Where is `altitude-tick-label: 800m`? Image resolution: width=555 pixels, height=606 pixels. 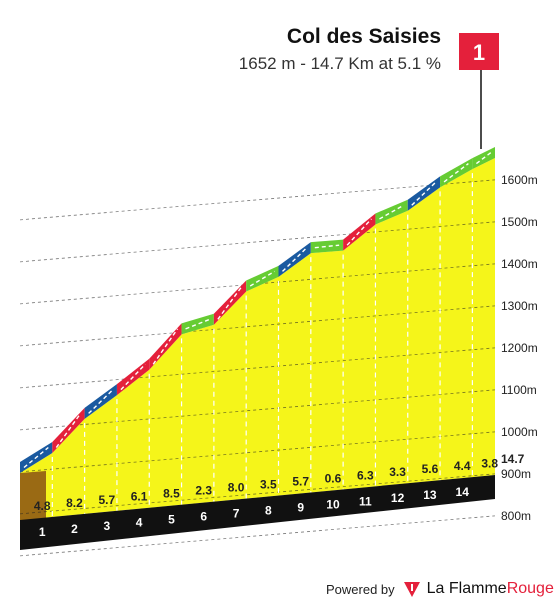 altitude-tick-label: 800m is located at coordinates (516, 516).